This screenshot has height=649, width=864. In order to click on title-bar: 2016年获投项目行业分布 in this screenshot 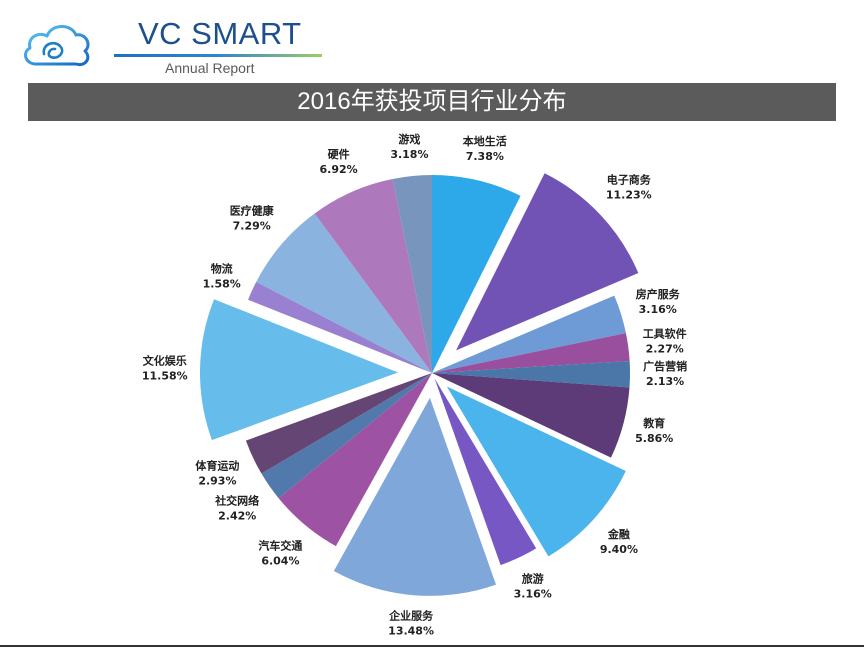, I will do `click(432, 102)`.